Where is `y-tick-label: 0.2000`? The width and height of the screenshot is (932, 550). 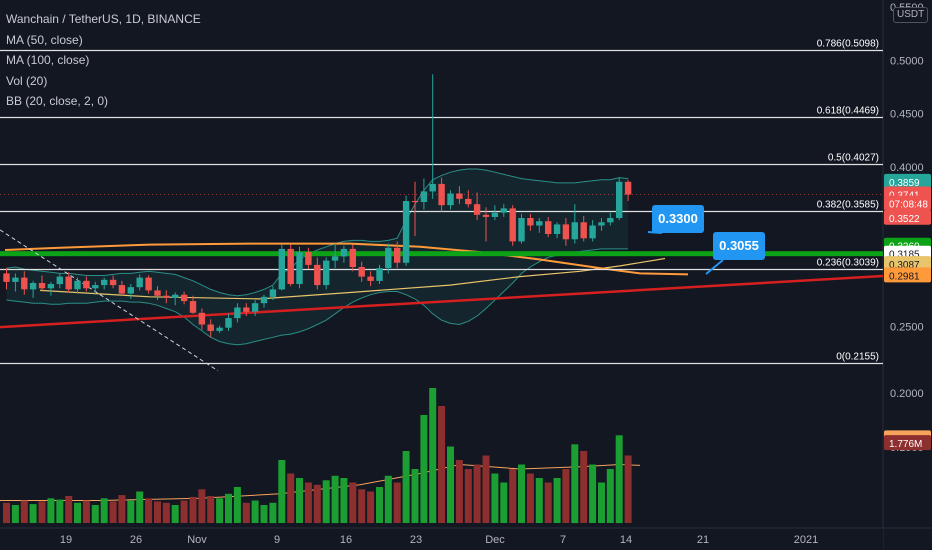
y-tick-label: 0.2000 is located at coordinates (907, 394).